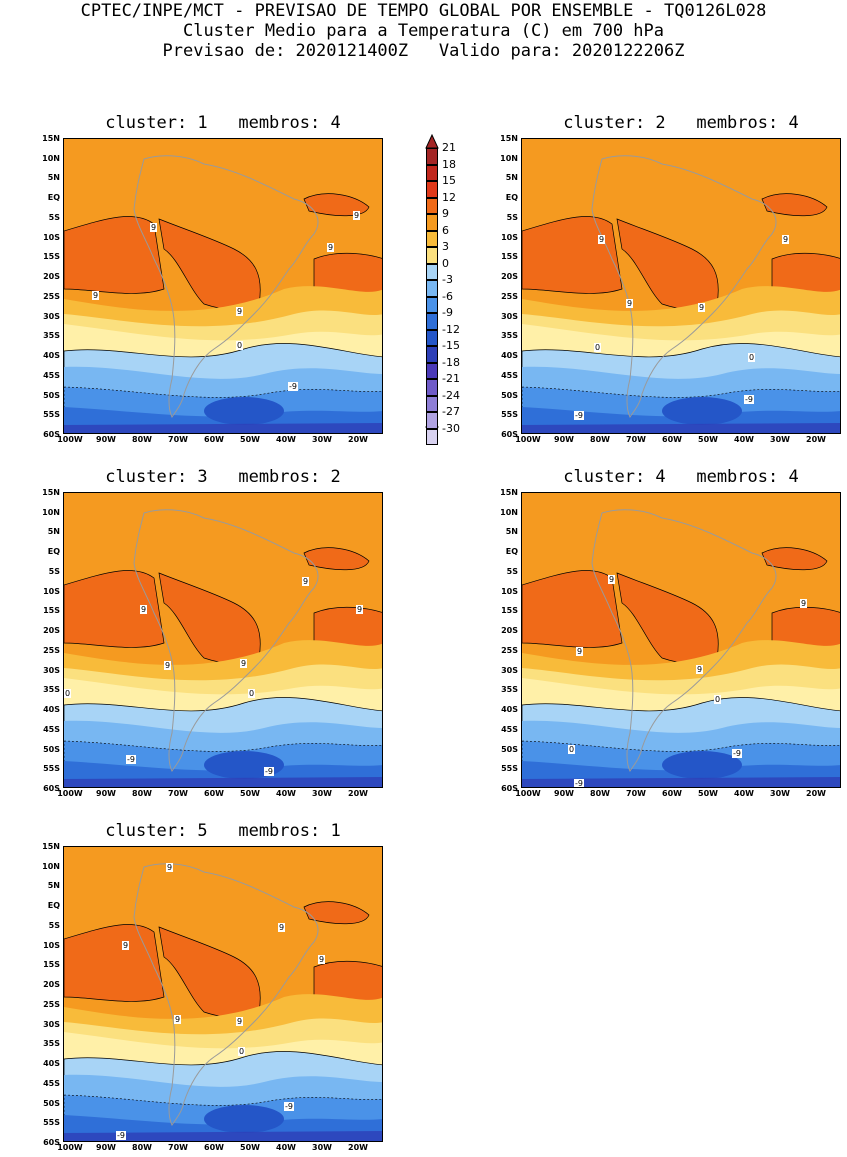  Describe the element at coordinates (54, 217) in the screenshot. I see `y-tick-label: 5S` at that location.